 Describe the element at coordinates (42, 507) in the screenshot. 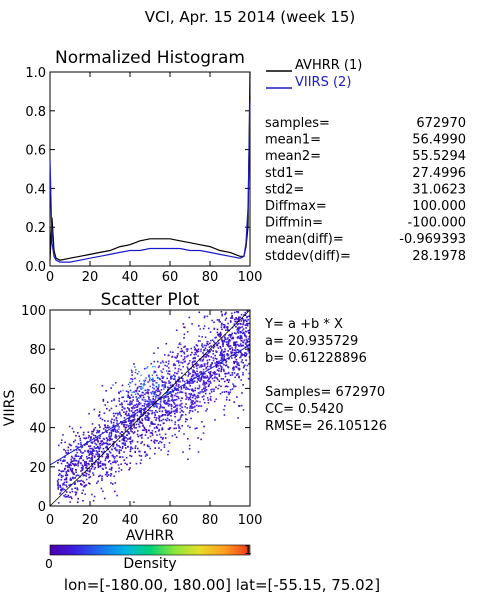

I see `scatter-y-tick-label: 0` at that location.